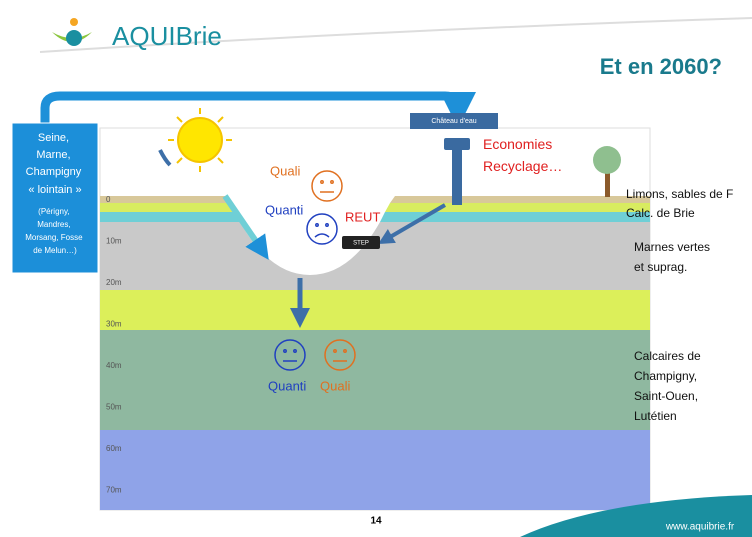 Image resolution: width=752 pixels, height=537 pixels. I want to click on depth-label: 0, so click(108, 199).